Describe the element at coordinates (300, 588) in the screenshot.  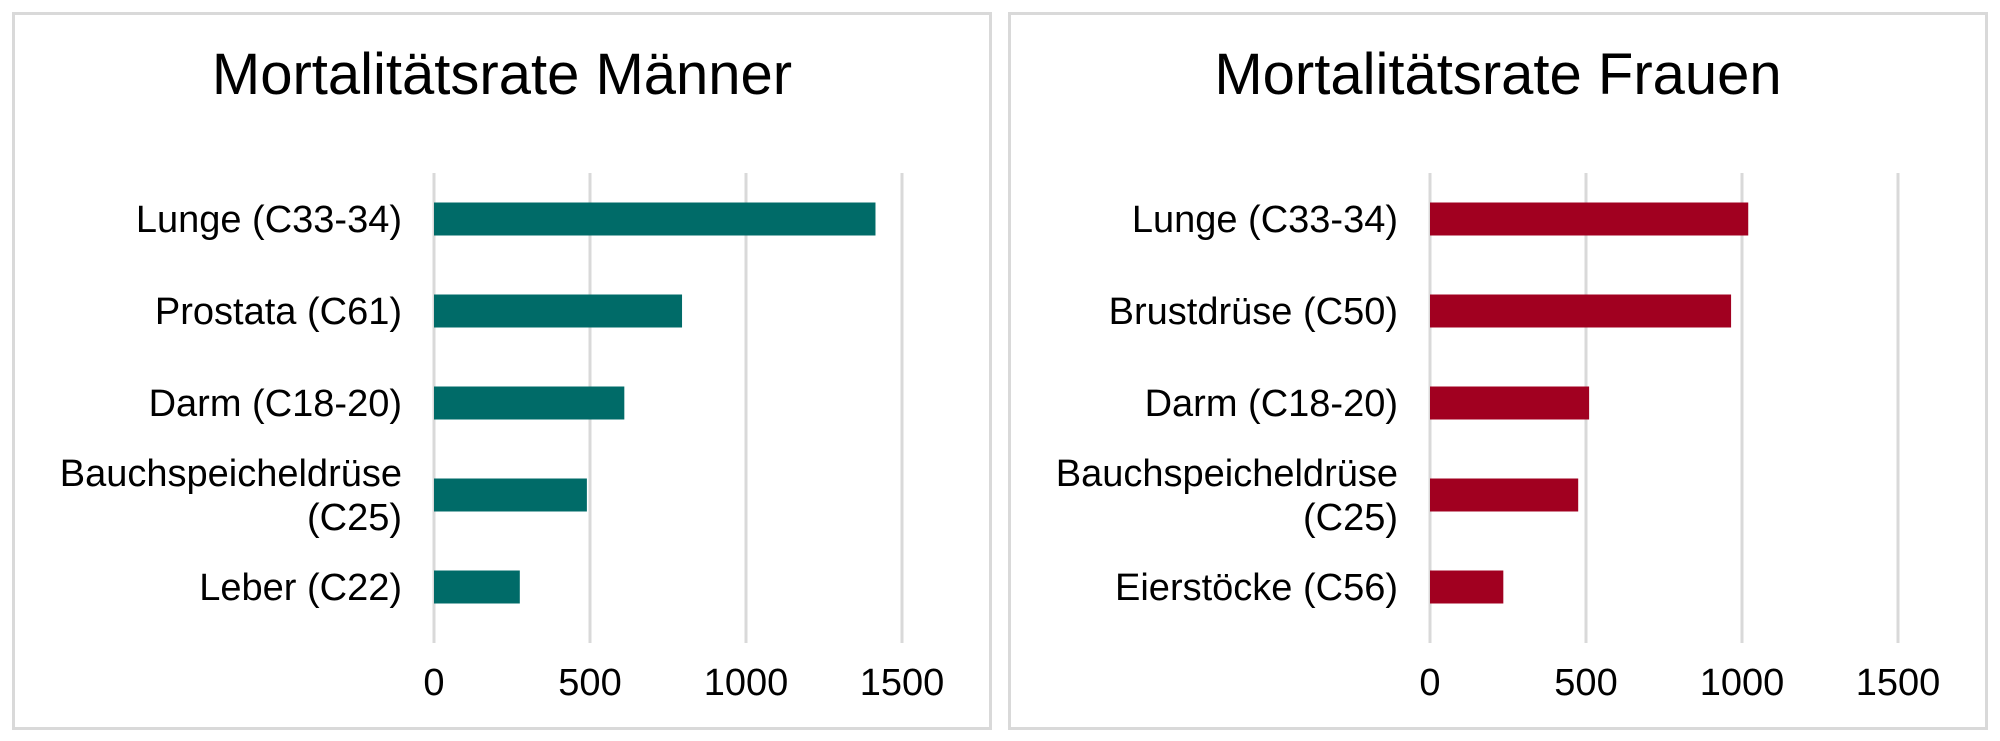
I see `category-label: Leber (C22)` at that location.